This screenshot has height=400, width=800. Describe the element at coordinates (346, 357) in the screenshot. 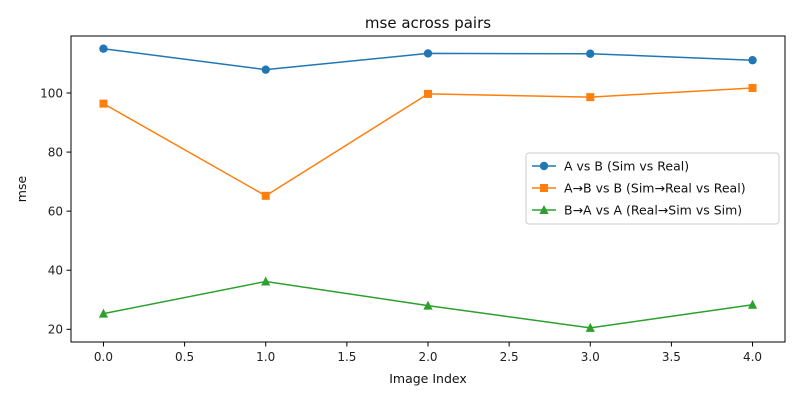

I see `x-tick-label: 1.5` at that location.